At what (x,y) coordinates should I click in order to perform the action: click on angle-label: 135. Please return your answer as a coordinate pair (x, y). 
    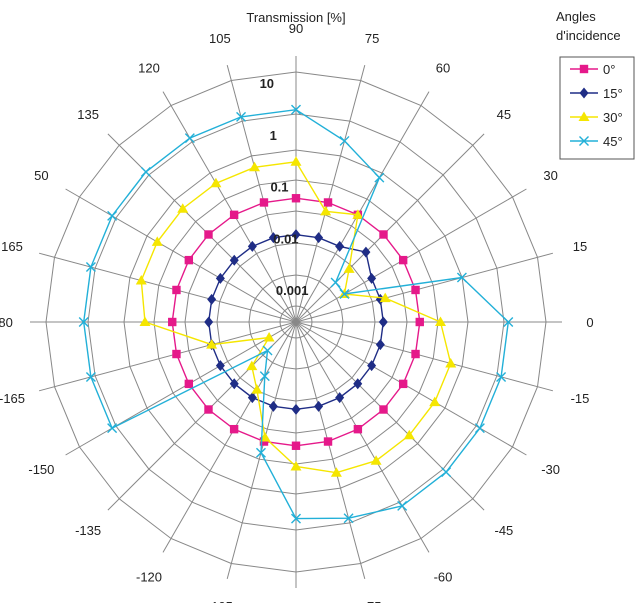
    Looking at the image, I should click on (88, 114).